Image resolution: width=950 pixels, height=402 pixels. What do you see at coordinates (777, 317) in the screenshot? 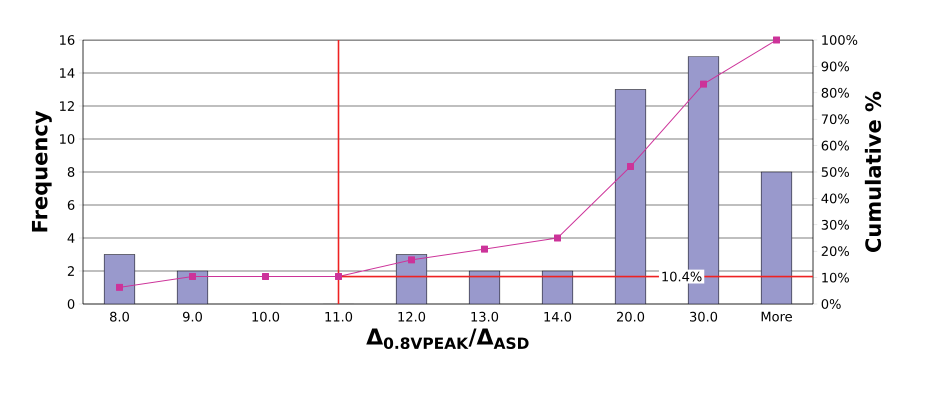
I see `x-tick-label: More` at bounding box center [777, 317].